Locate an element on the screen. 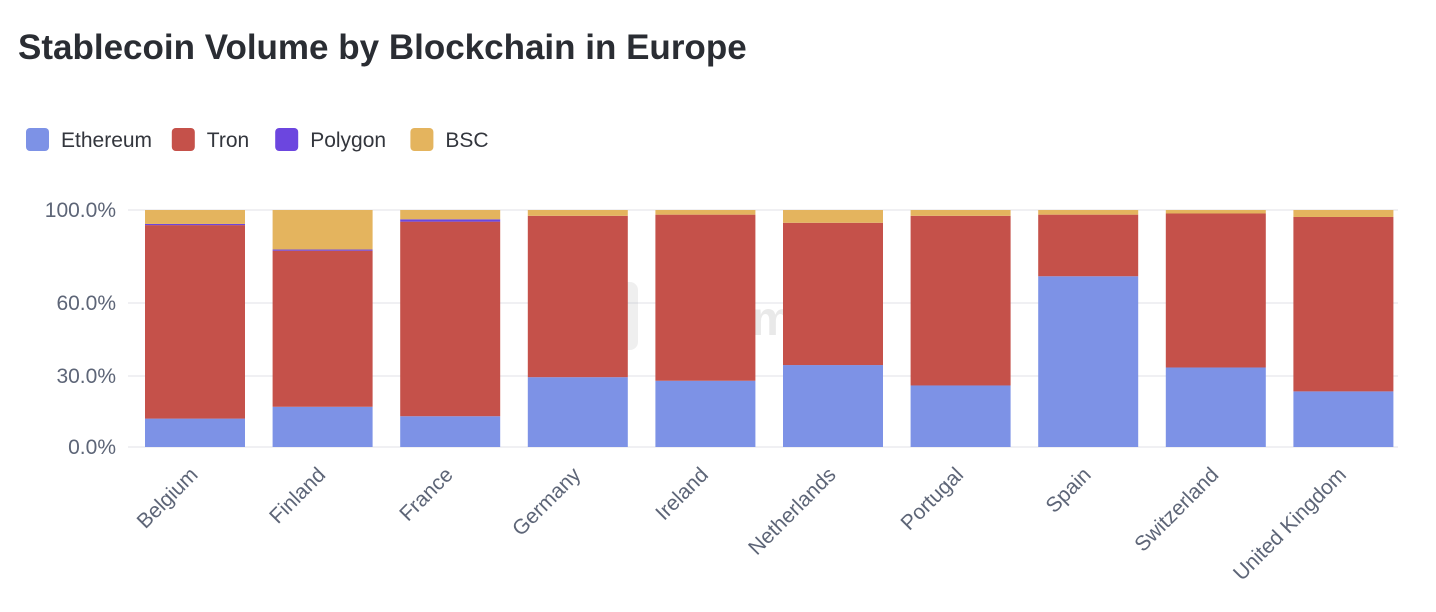 This screenshot has width=1436, height=612. bar-france-ethereum is located at coordinates (450, 431).